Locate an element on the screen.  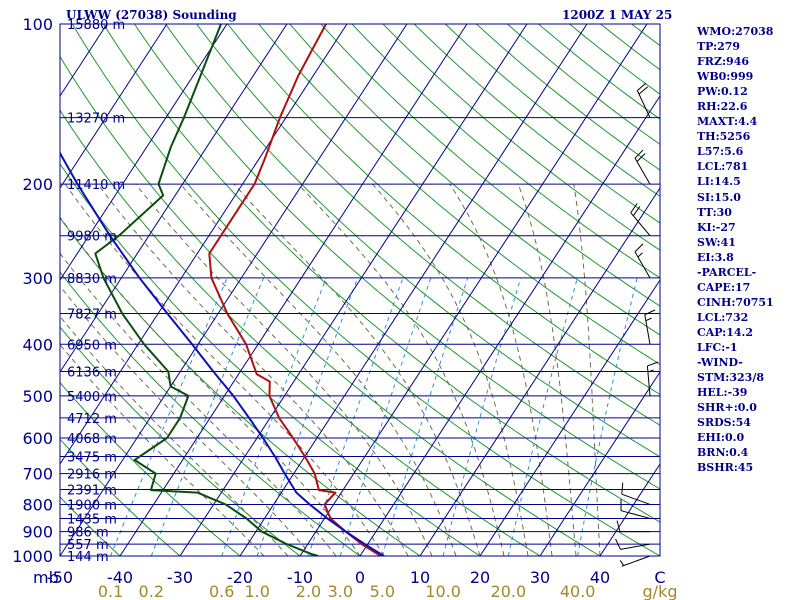
index-line: LCL:732 is located at coordinates (723, 317).